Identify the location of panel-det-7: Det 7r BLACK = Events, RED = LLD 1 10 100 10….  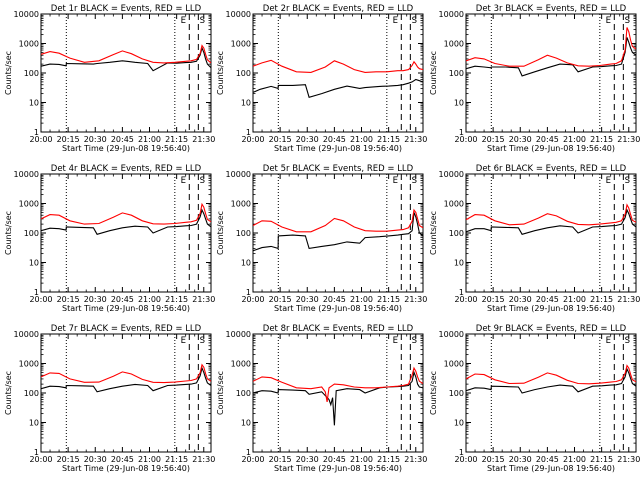
(109, 398).